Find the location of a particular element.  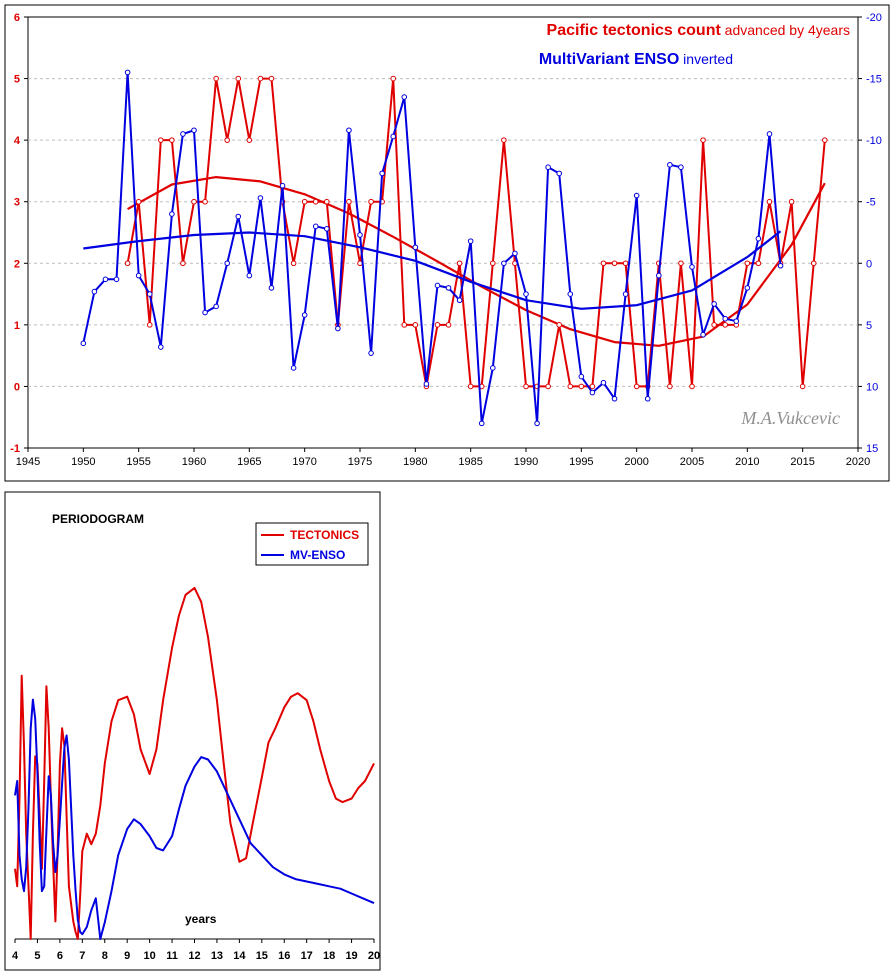

periodogram-tick-label: 8 is located at coordinates (105, 956).